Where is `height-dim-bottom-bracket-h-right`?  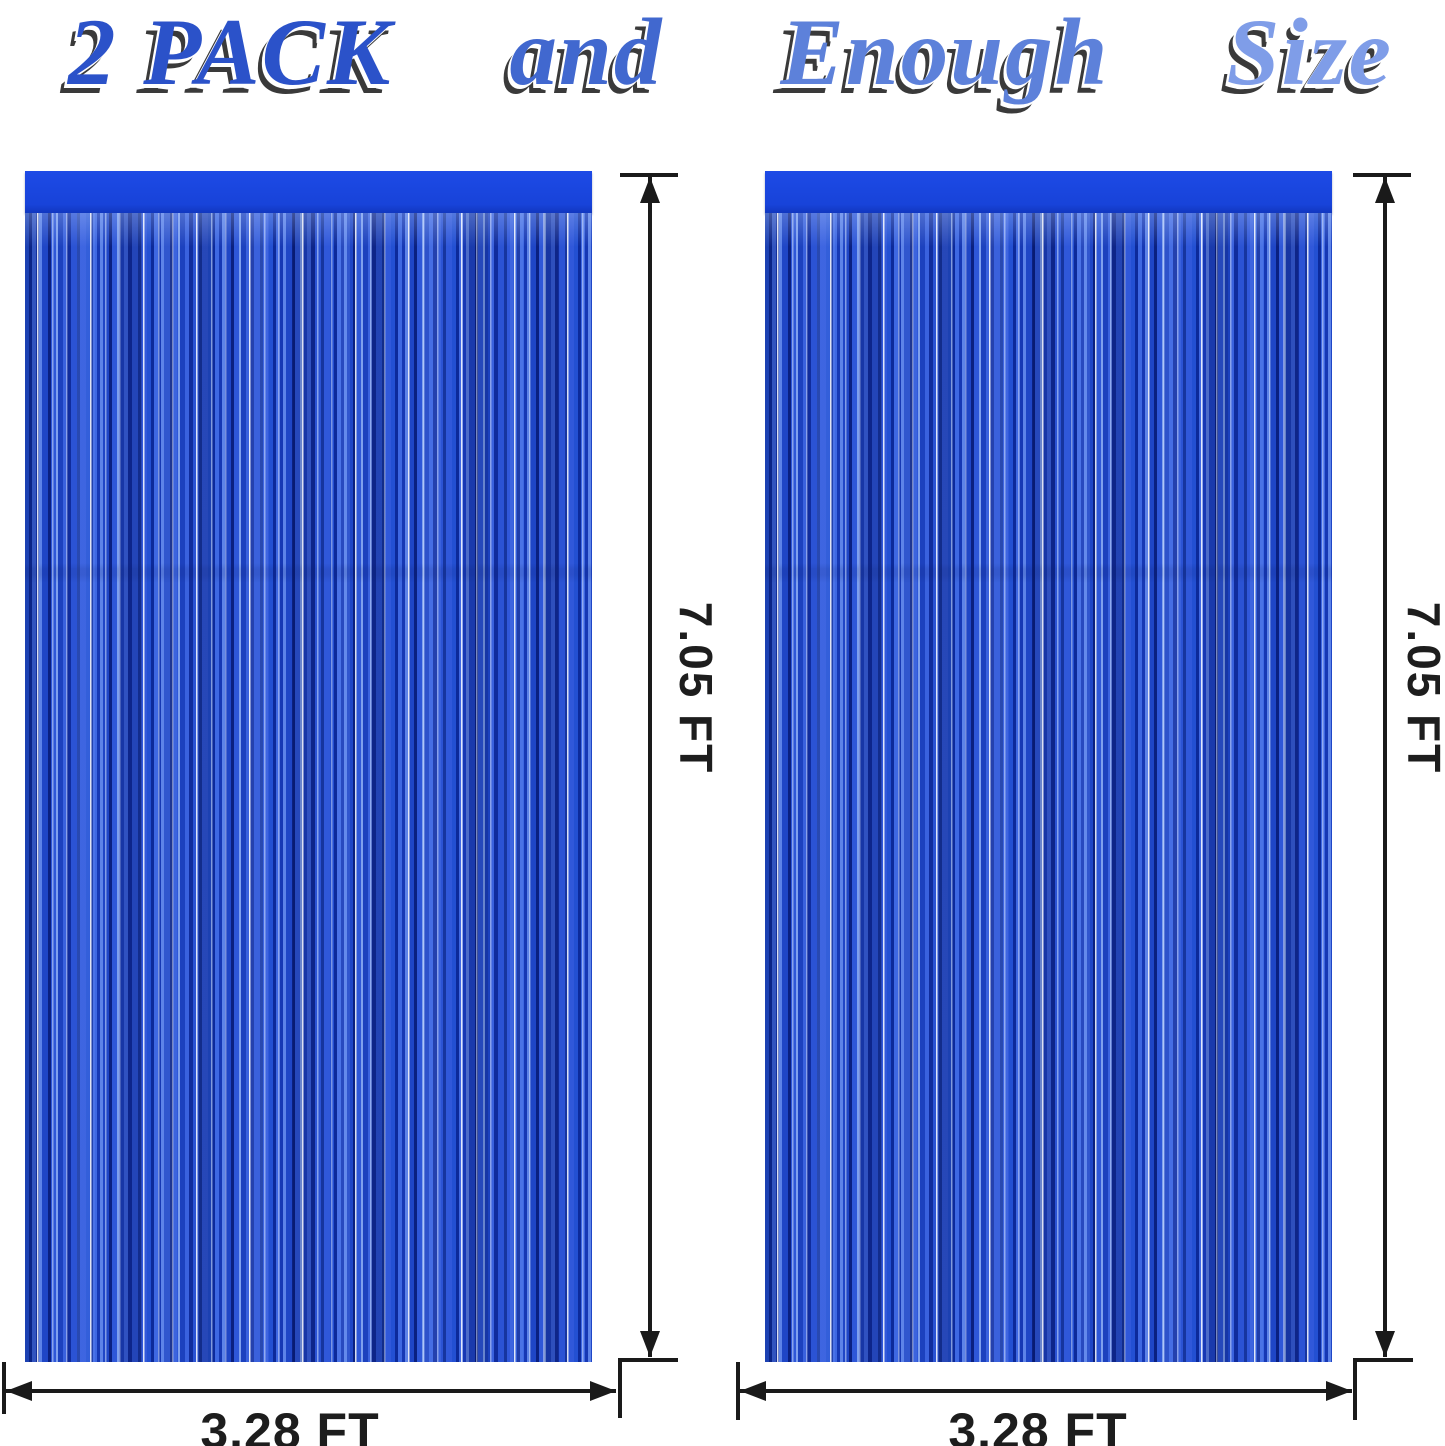
height-dim-bottom-bracket-h-right is located at coordinates (1383, 1360).